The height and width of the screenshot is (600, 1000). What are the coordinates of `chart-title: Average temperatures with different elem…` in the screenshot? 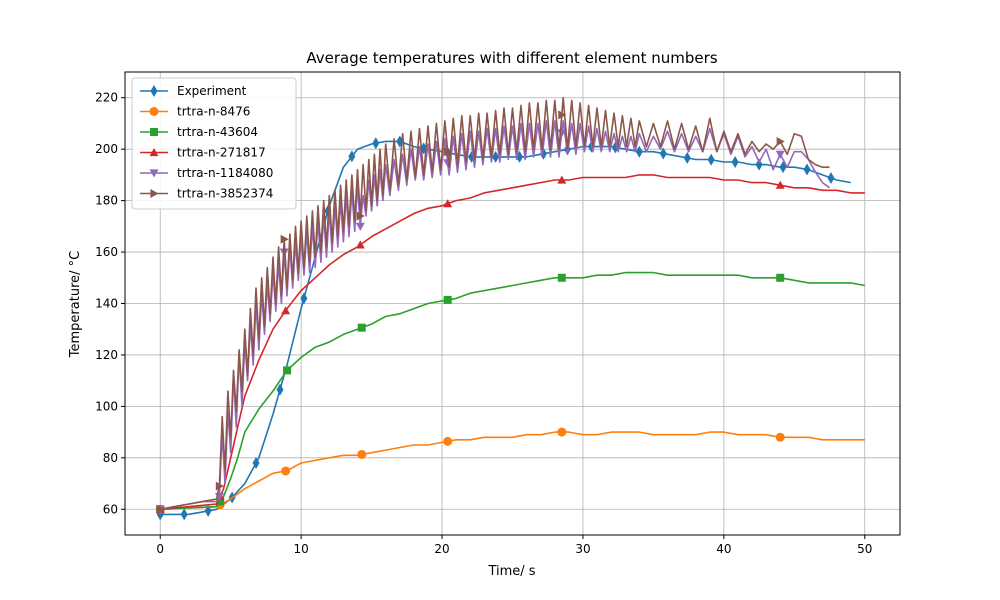 It's located at (511, 58).